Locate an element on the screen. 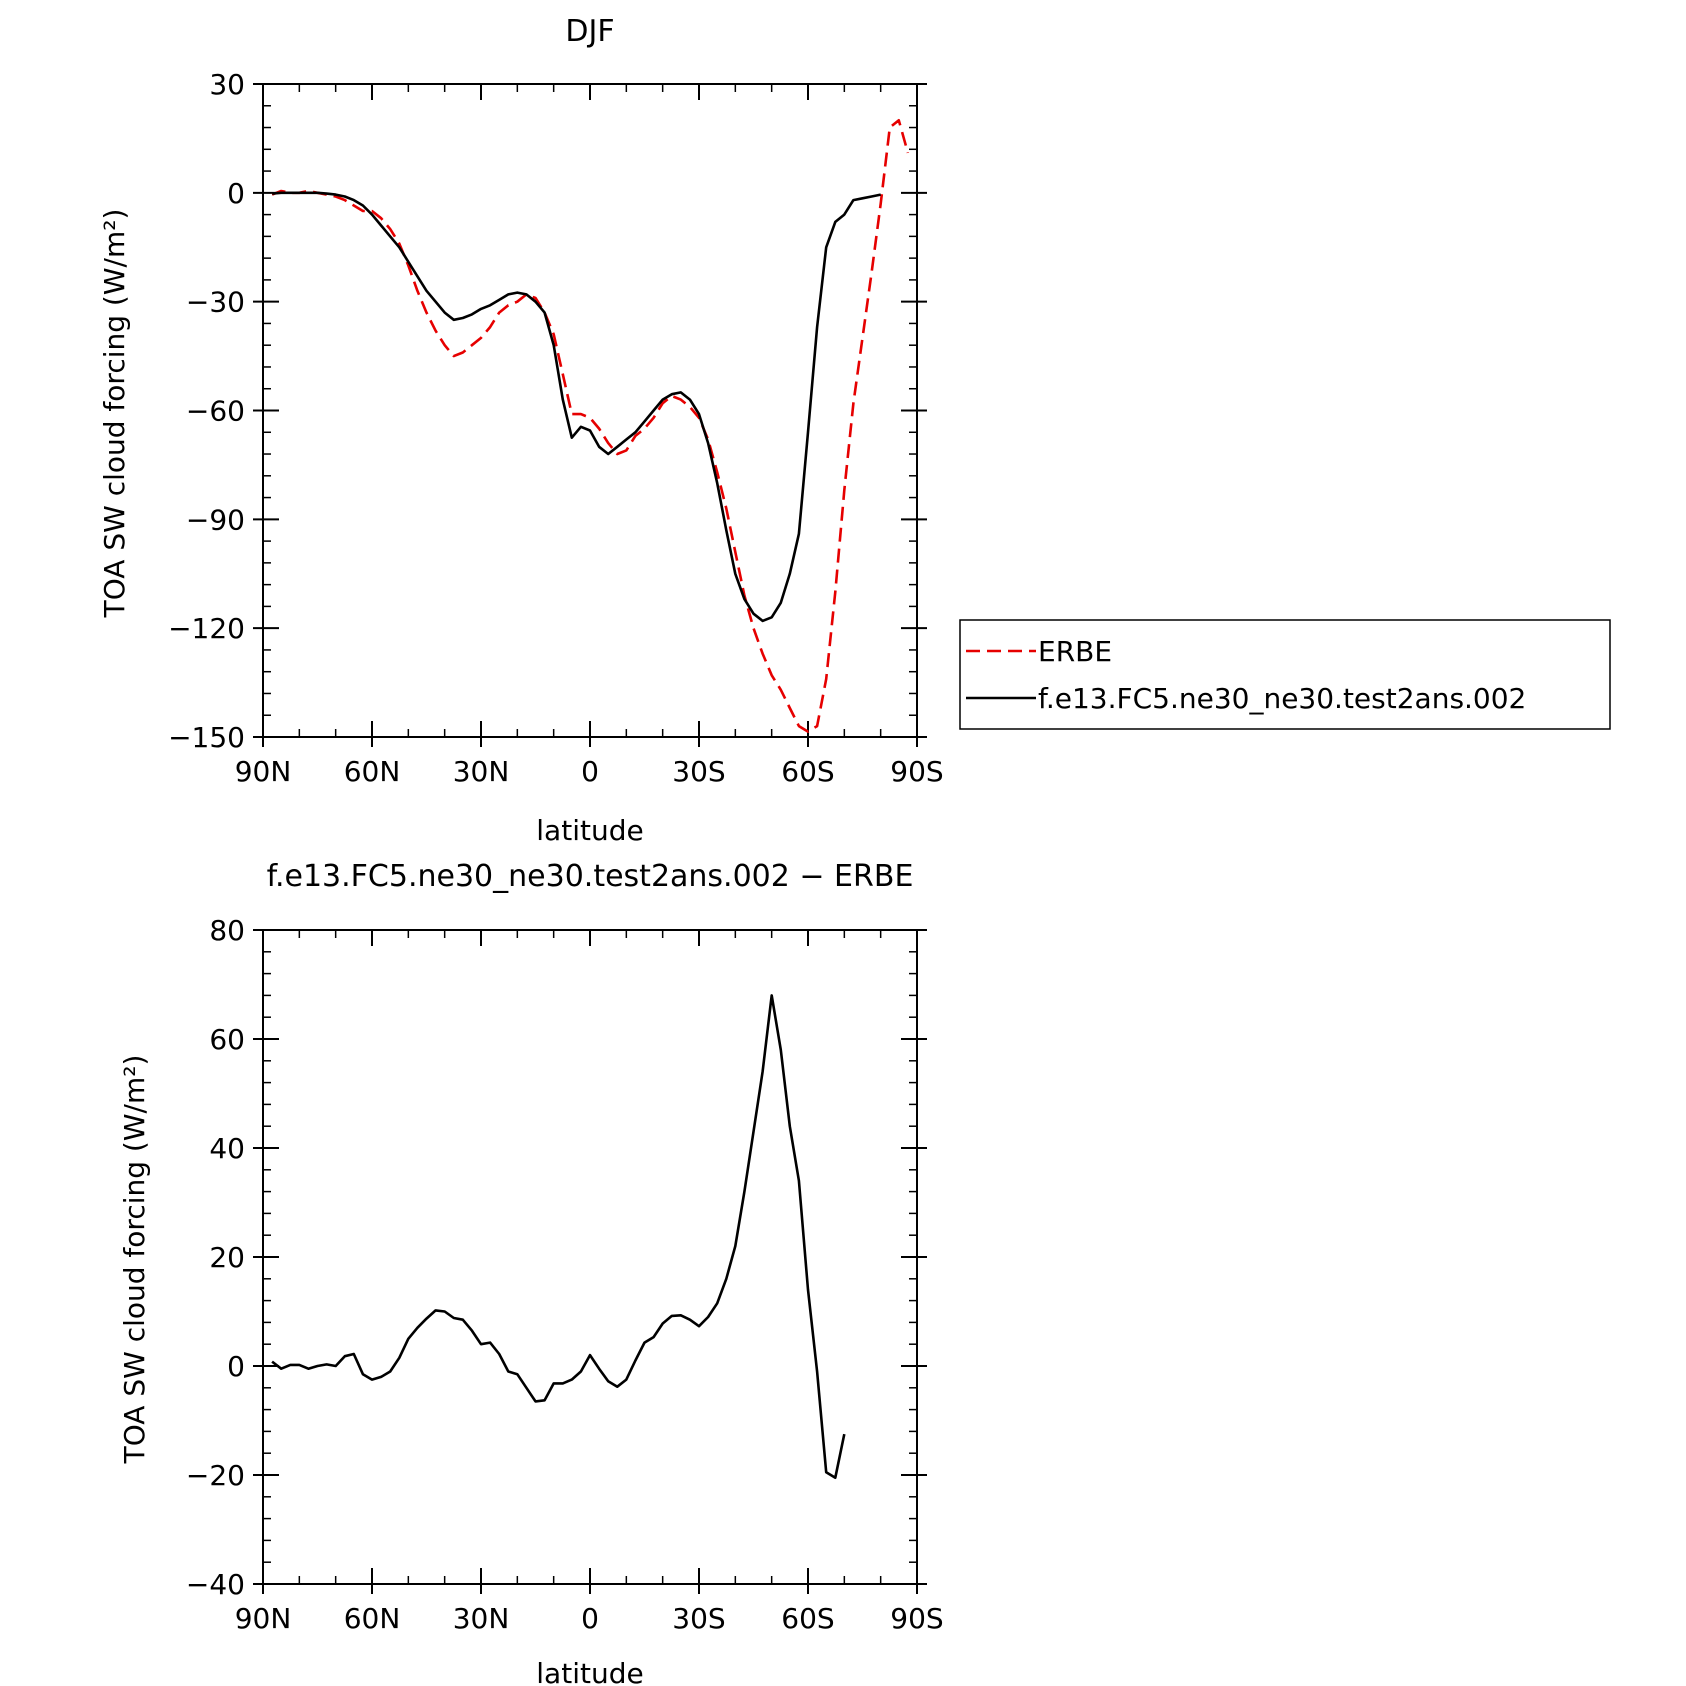 The height and width of the screenshot is (1686, 1686). y-tick-label: −30 is located at coordinates (215, 302).